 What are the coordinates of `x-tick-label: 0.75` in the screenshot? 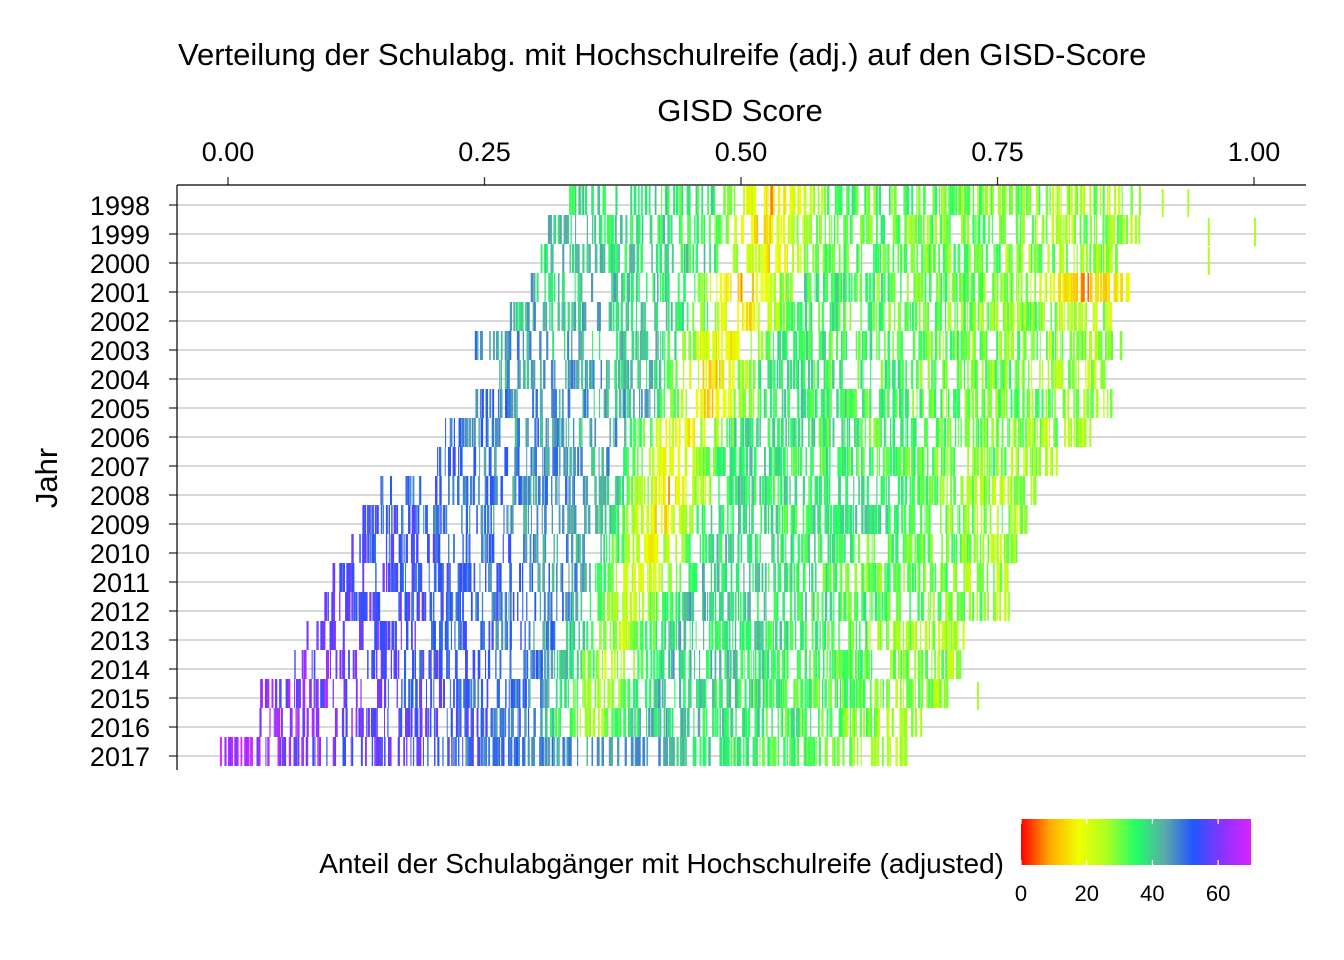 It's located at (997, 152).